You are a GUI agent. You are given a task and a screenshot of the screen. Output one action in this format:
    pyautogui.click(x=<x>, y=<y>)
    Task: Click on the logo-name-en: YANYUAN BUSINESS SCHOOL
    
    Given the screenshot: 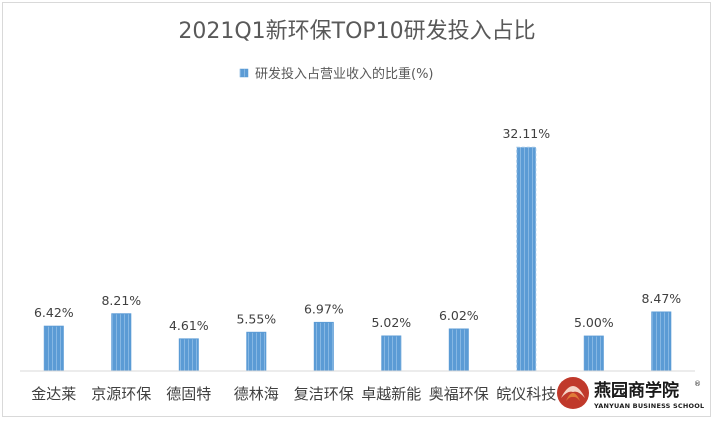 What is the action you would take?
    pyautogui.click(x=648, y=406)
    